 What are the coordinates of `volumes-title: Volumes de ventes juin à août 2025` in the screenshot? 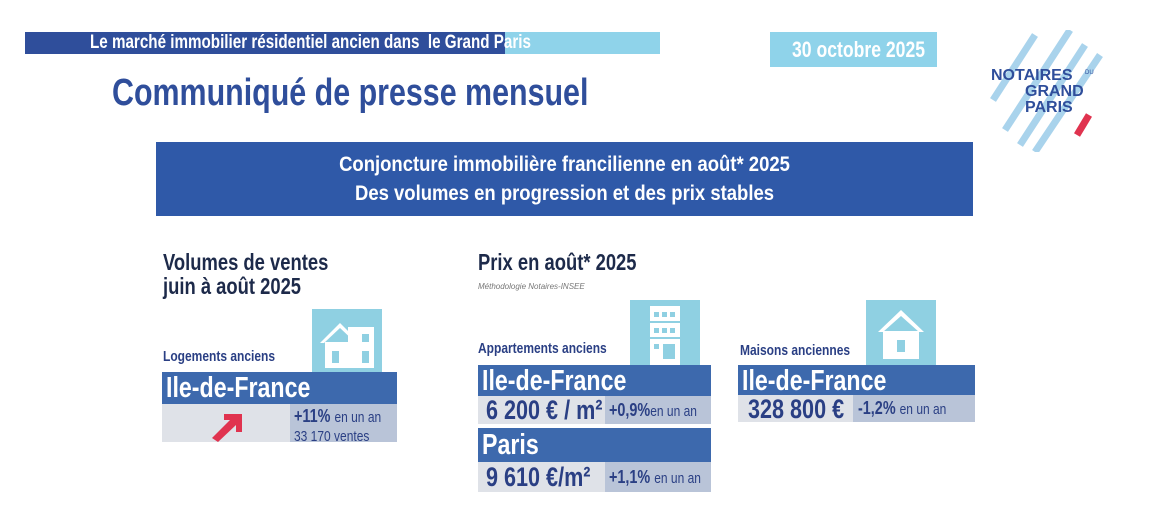 It's located at (246, 274).